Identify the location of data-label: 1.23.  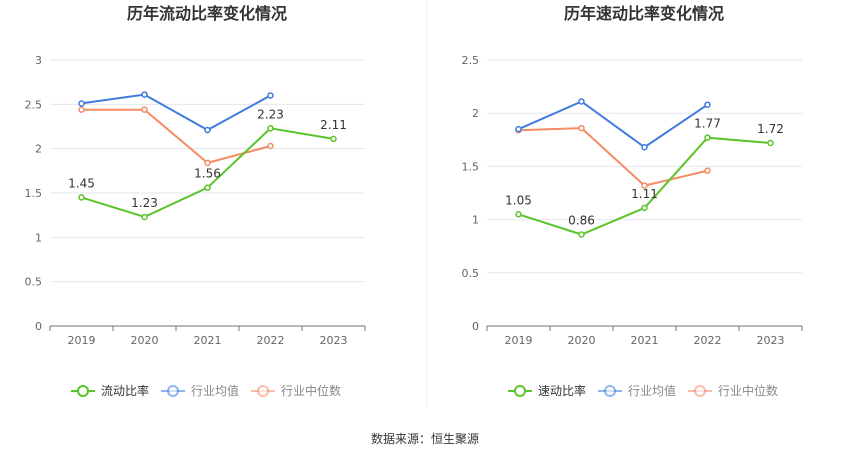
(144, 203).